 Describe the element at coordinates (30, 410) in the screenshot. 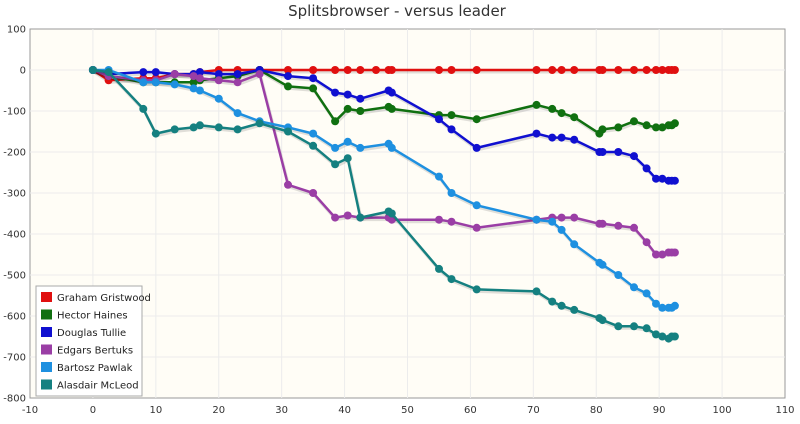

I see `x-tick-label: -10` at that location.